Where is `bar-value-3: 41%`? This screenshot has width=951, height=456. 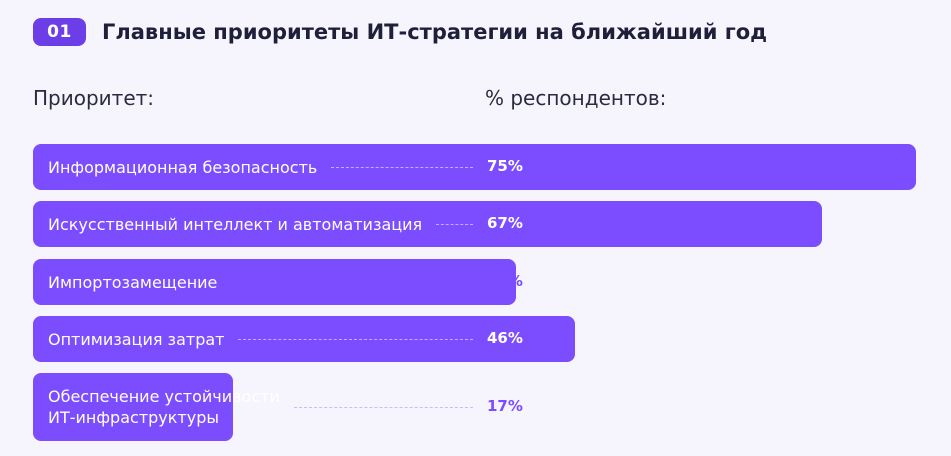
bar-value-3: 41% is located at coordinates (505, 281).